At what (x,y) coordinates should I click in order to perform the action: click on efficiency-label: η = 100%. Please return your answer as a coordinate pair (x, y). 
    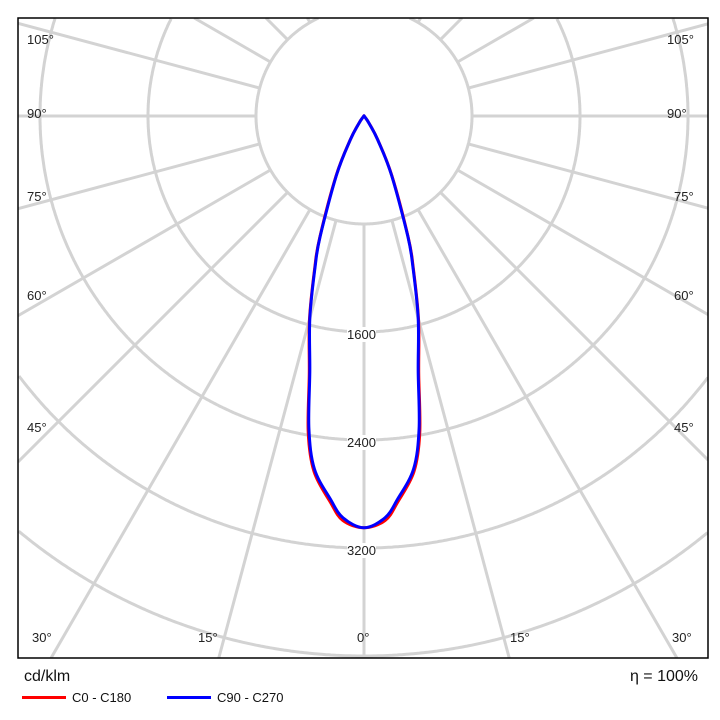
    Looking at the image, I should click on (663, 676).